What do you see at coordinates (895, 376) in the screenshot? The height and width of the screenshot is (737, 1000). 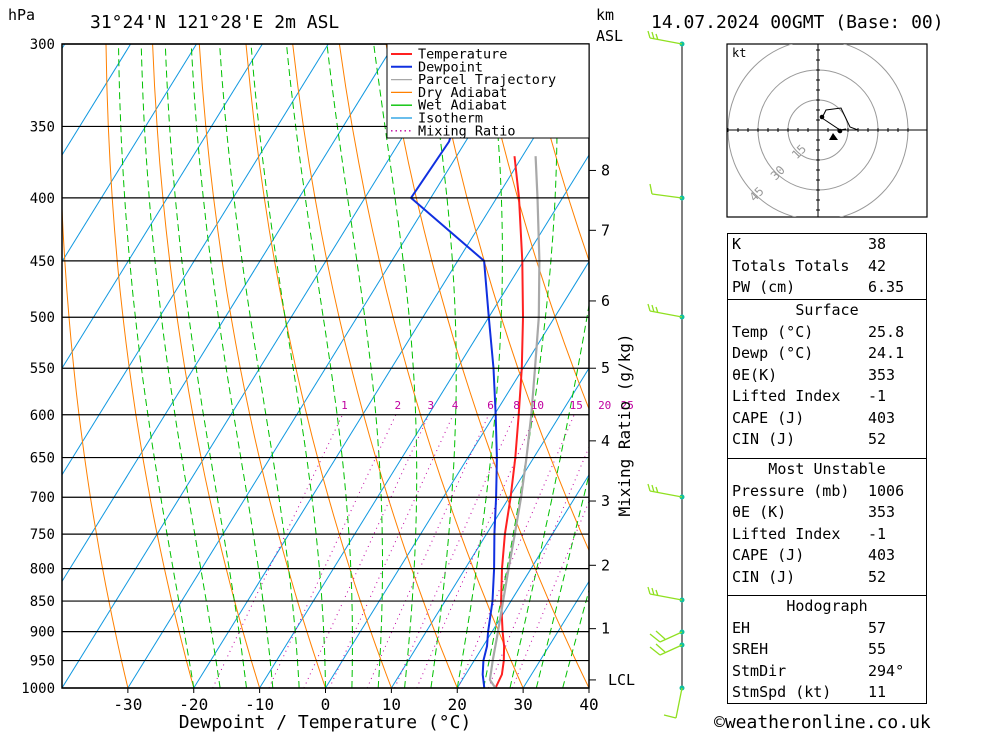 I see `surface-value: 353` at bounding box center [895, 376].